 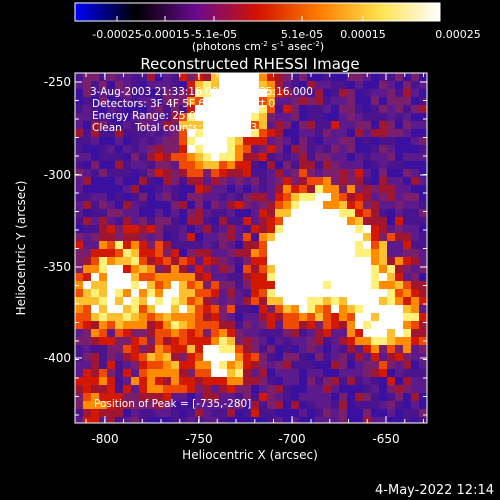 I want to click on x-tick-label: -700, so click(x=291, y=439).